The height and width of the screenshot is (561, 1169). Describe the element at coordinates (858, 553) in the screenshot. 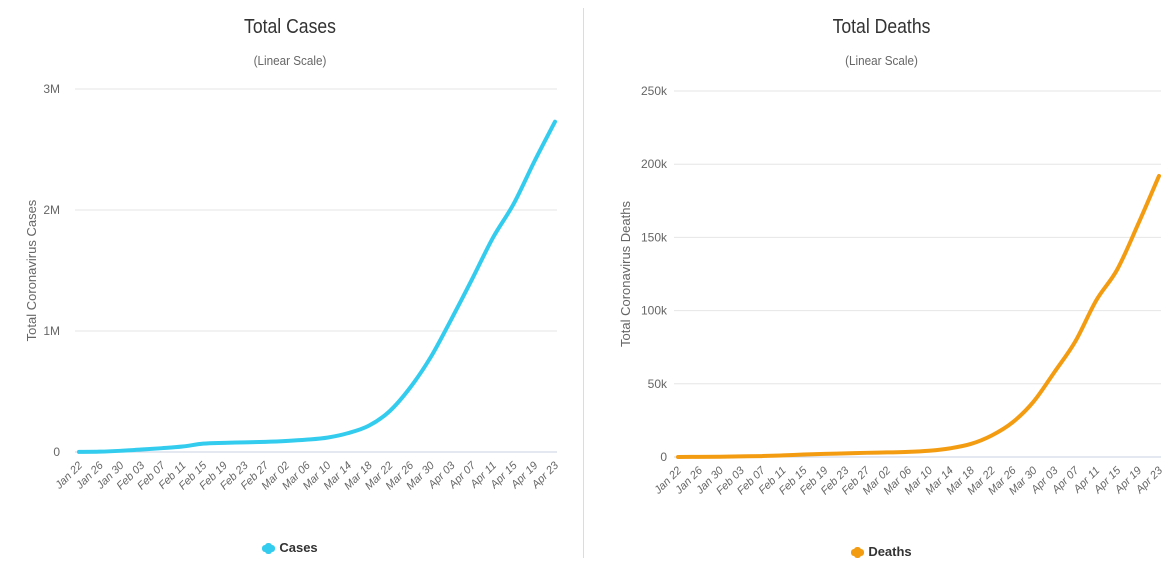

I see `legend-swatch-deaths` at that location.